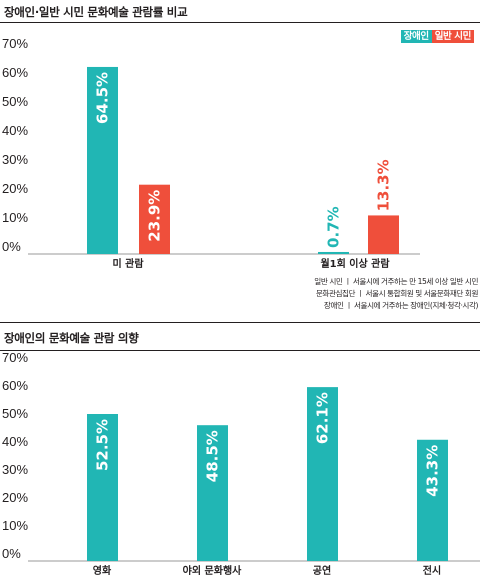 This screenshot has height=588, width=480. What do you see at coordinates (355, 263) in the screenshot?
I see `x-tick-label: 월1회 이상 관람` at bounding box center [355, 263].